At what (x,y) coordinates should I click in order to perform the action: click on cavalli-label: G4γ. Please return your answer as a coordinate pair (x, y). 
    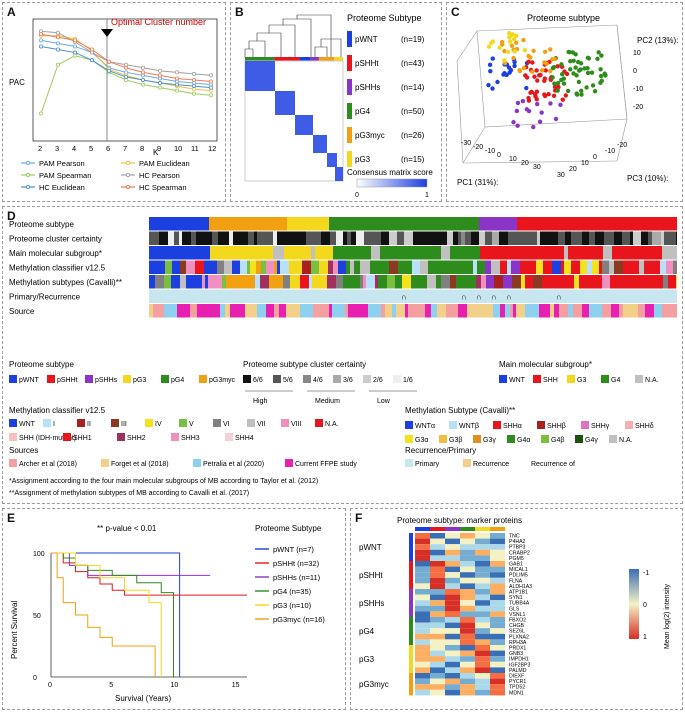
    Looking at the image, I should click on (591, 440).